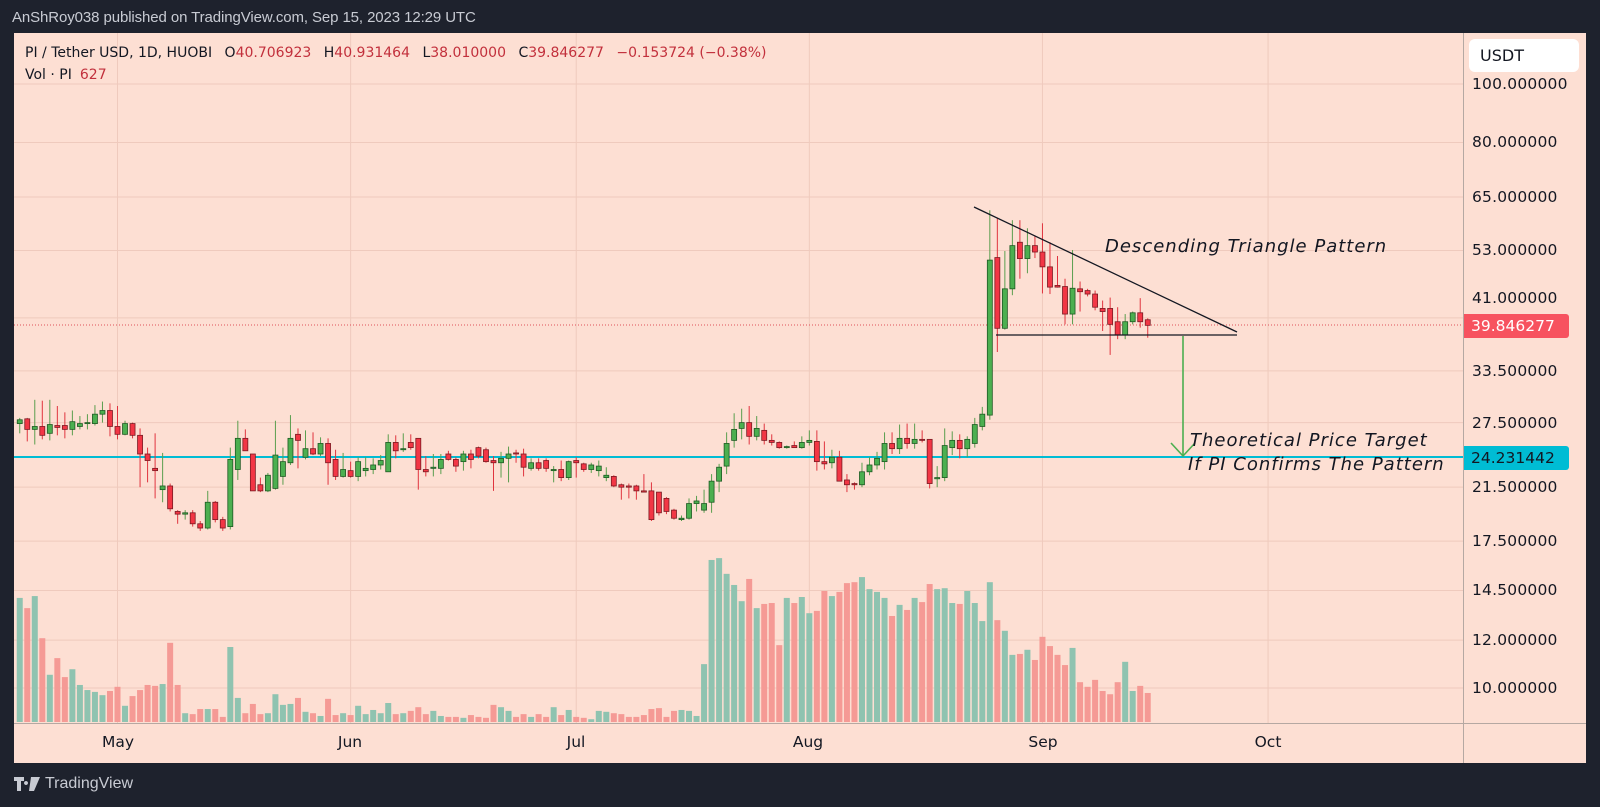 The width and height of the screenshot is (1600, 807). What do you see at coordinates (576, 742) in the screenshot?
I see `time-label: Jul` at bounding box center [576, 742].